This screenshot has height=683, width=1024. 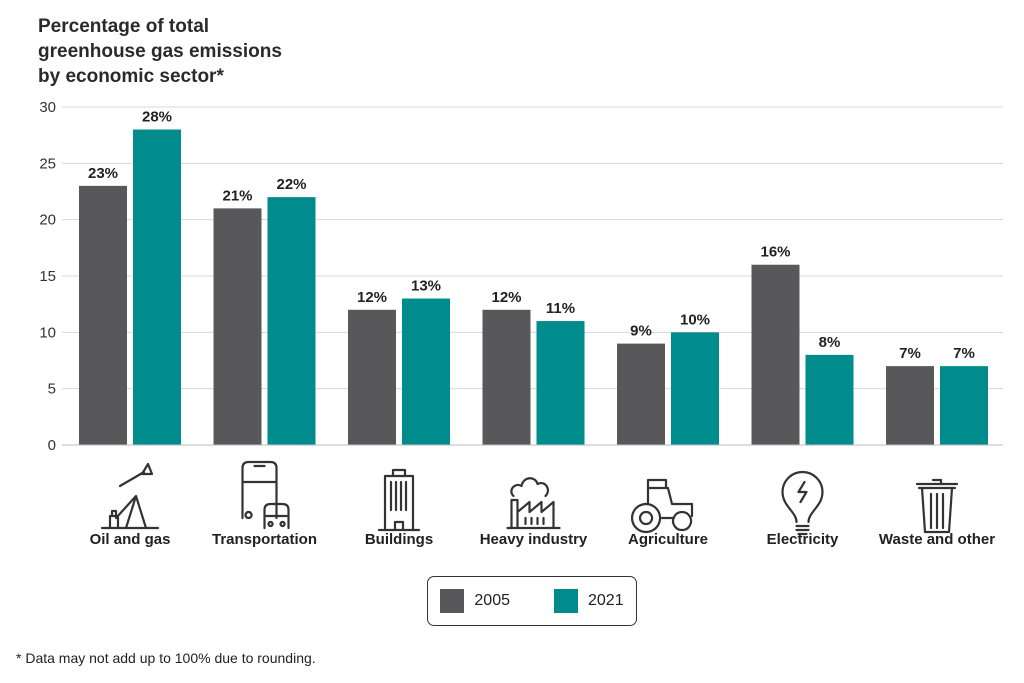 I want to click on bus-car-icon, so click(x=265, y=495).